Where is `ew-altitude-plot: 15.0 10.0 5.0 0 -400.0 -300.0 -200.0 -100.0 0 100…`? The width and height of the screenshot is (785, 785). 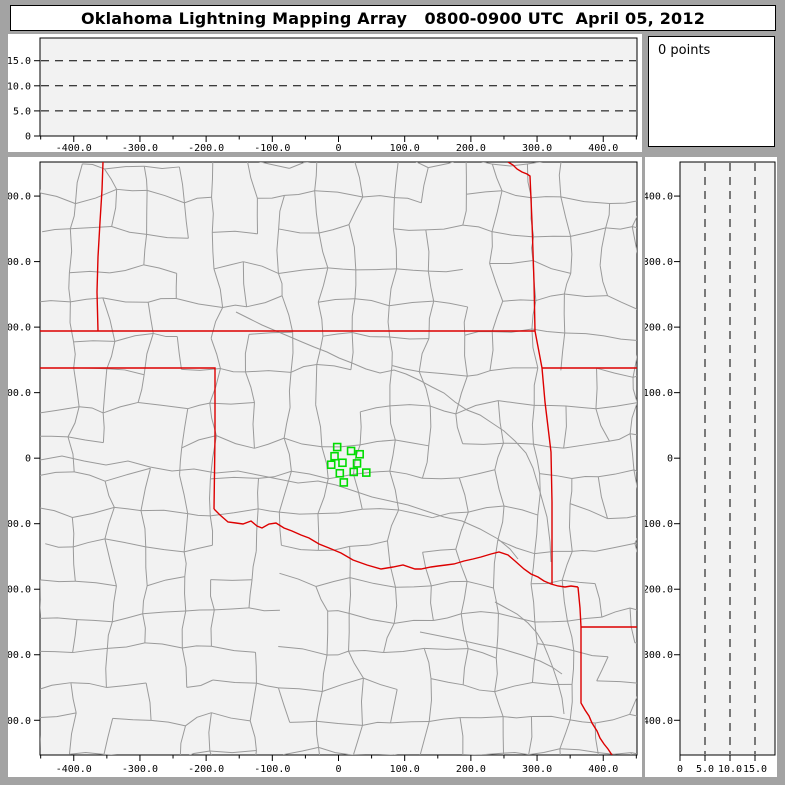 ew-altitude-plot: 15.0 10.0 5.0 0 -400.0 -300.0 -200.0 -100.0 0 100… is located at coordinates (325, 93).